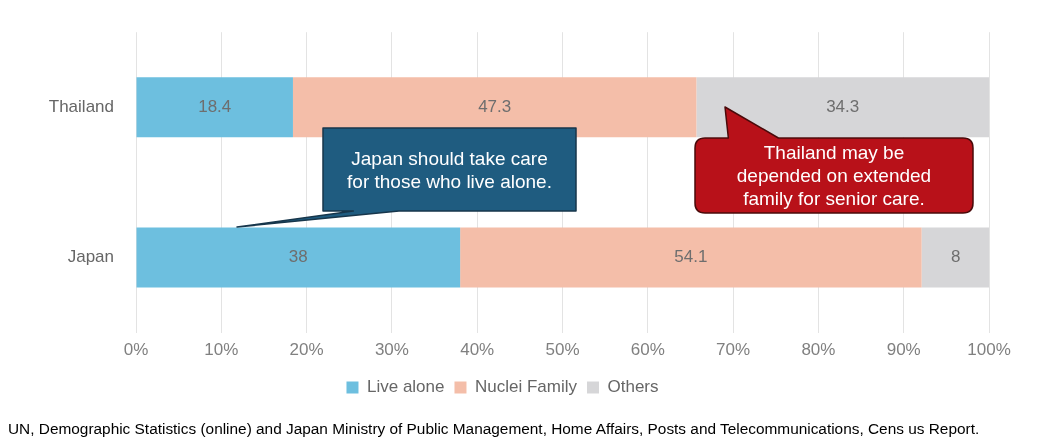 The height and width of the screenshot is (441, 1047). I want to click on data-label: 38, so click(298, 257).